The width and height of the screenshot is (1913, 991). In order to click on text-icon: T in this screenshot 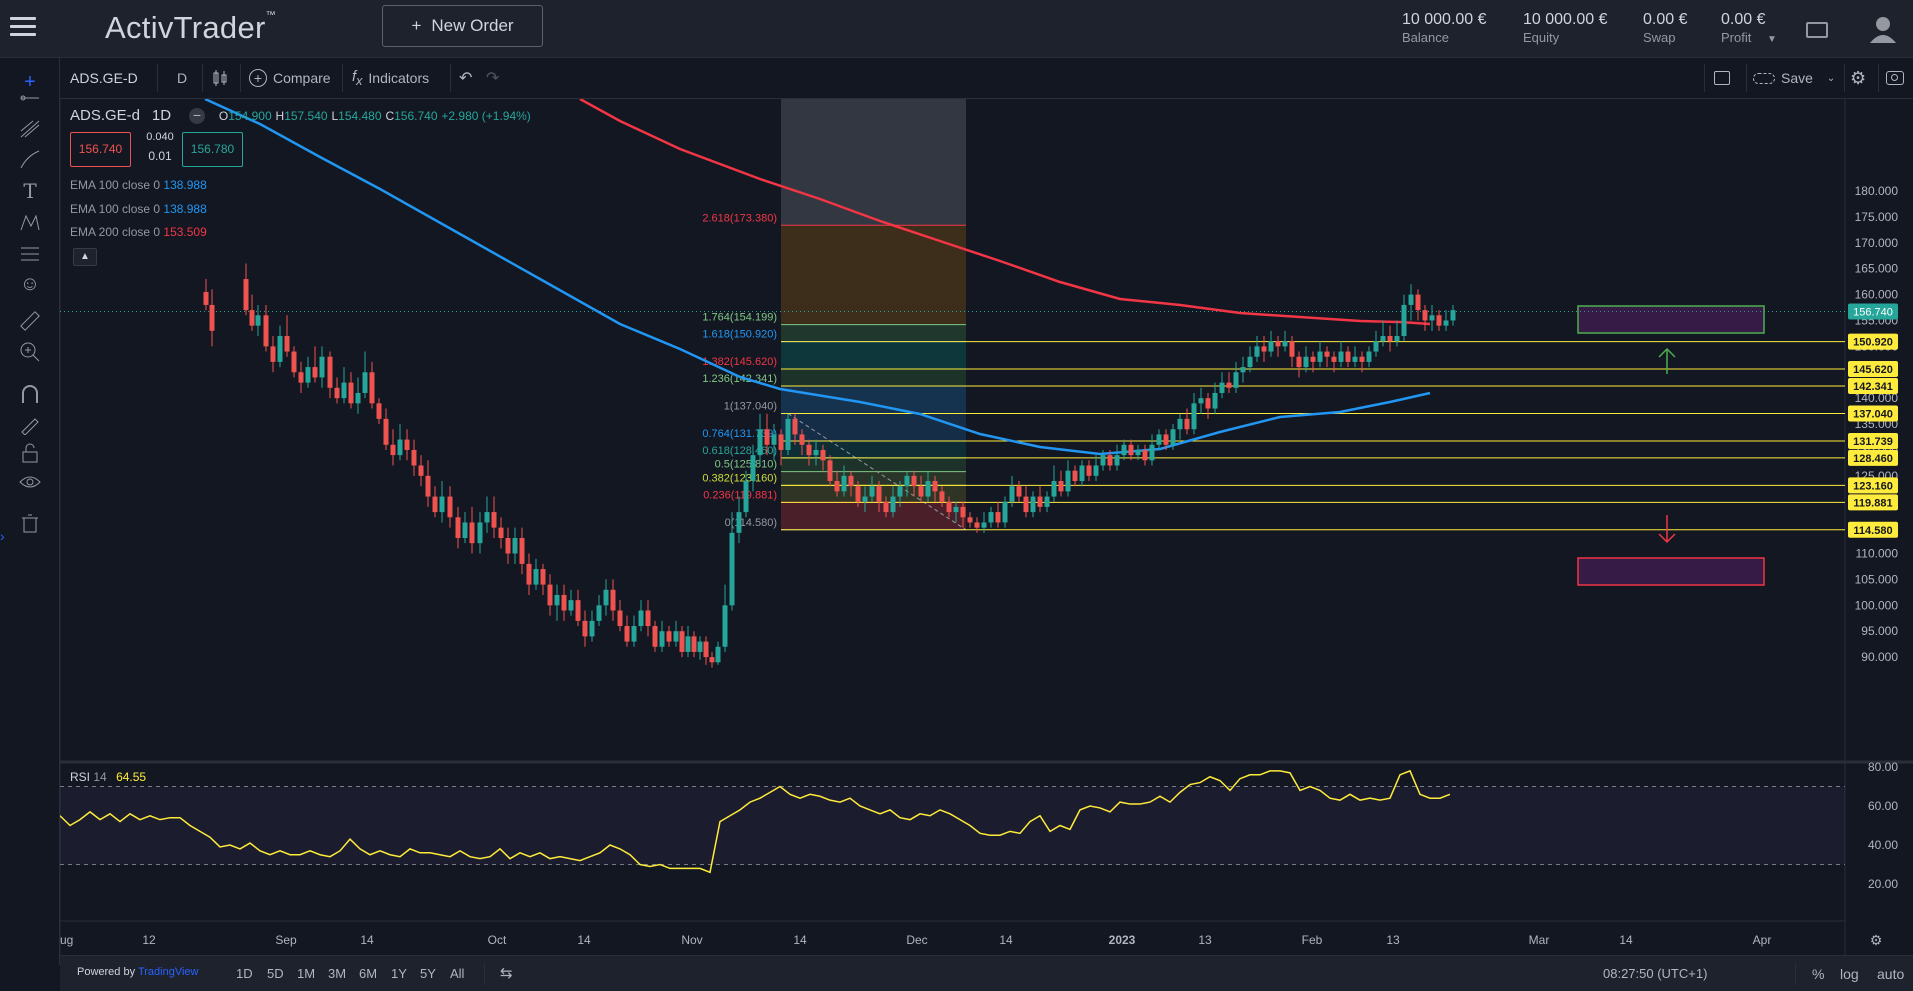, I will do `click(30, 191)`.